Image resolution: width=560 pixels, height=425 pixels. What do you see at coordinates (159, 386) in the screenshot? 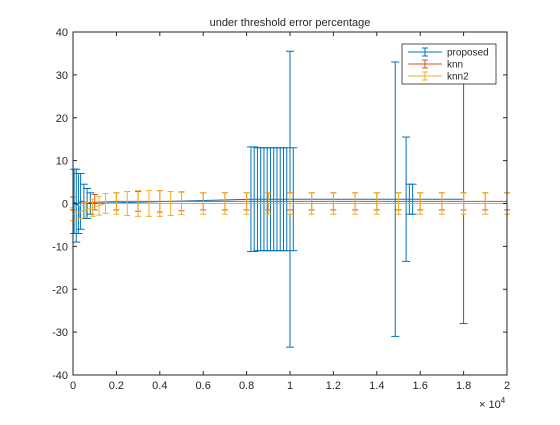
I see `x-tick-label: 0.4` at bounding box center [159, 386].